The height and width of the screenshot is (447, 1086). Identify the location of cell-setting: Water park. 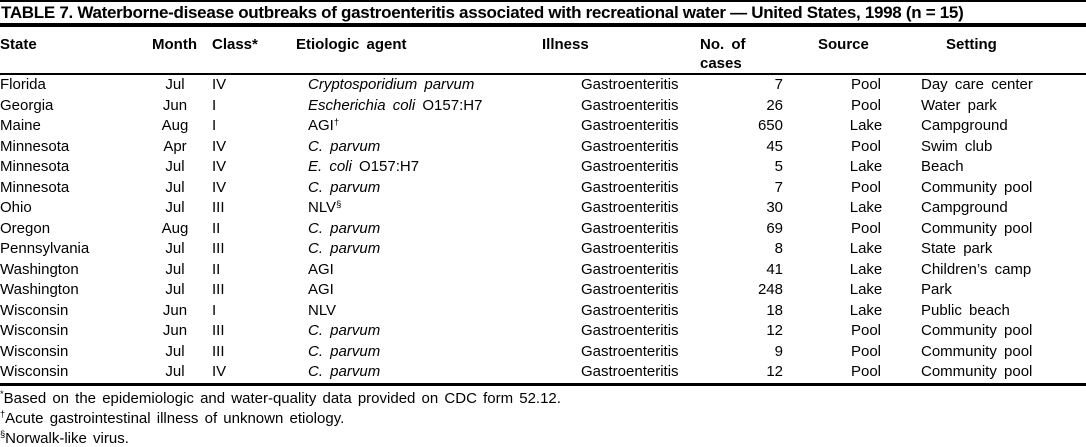
(959, 105).